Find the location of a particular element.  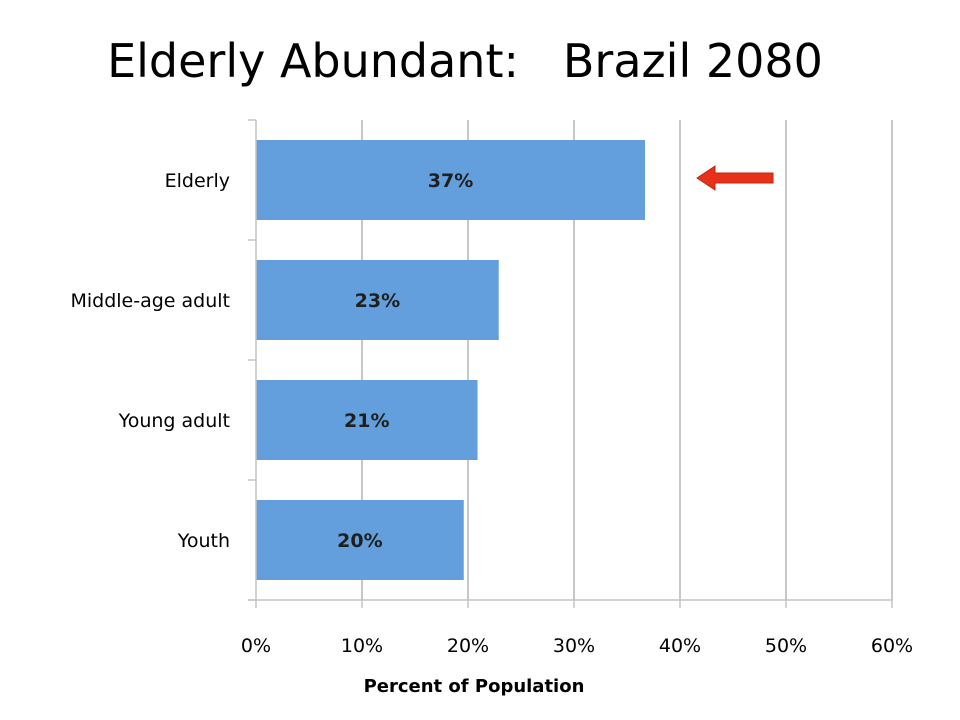

data-label: 20% is located at coordinates (359, 541).